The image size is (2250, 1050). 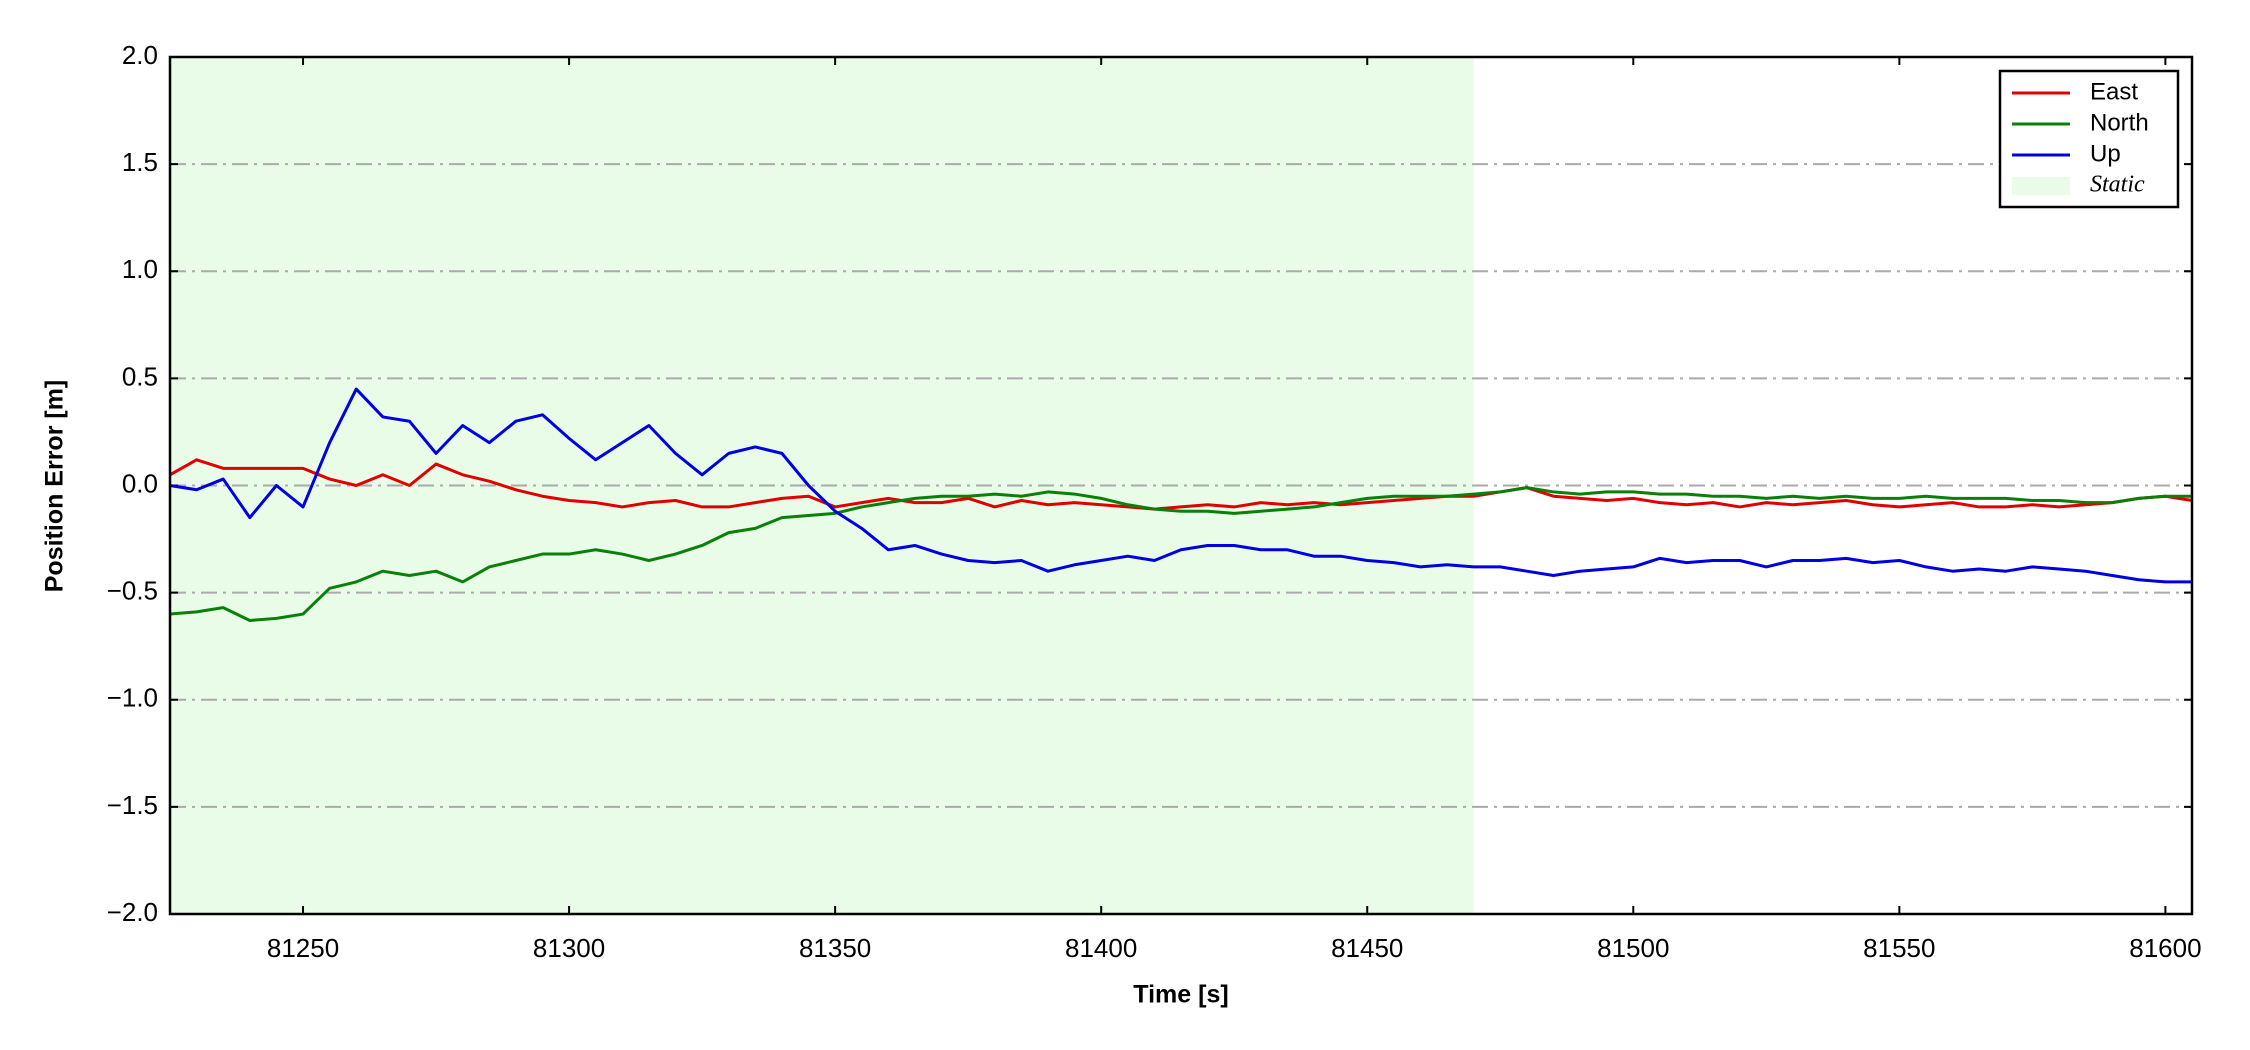 What do you see at coordinates (2114, 91) in the screenshot?
I see `legend-label: East` at bounding box center [2114, 91].